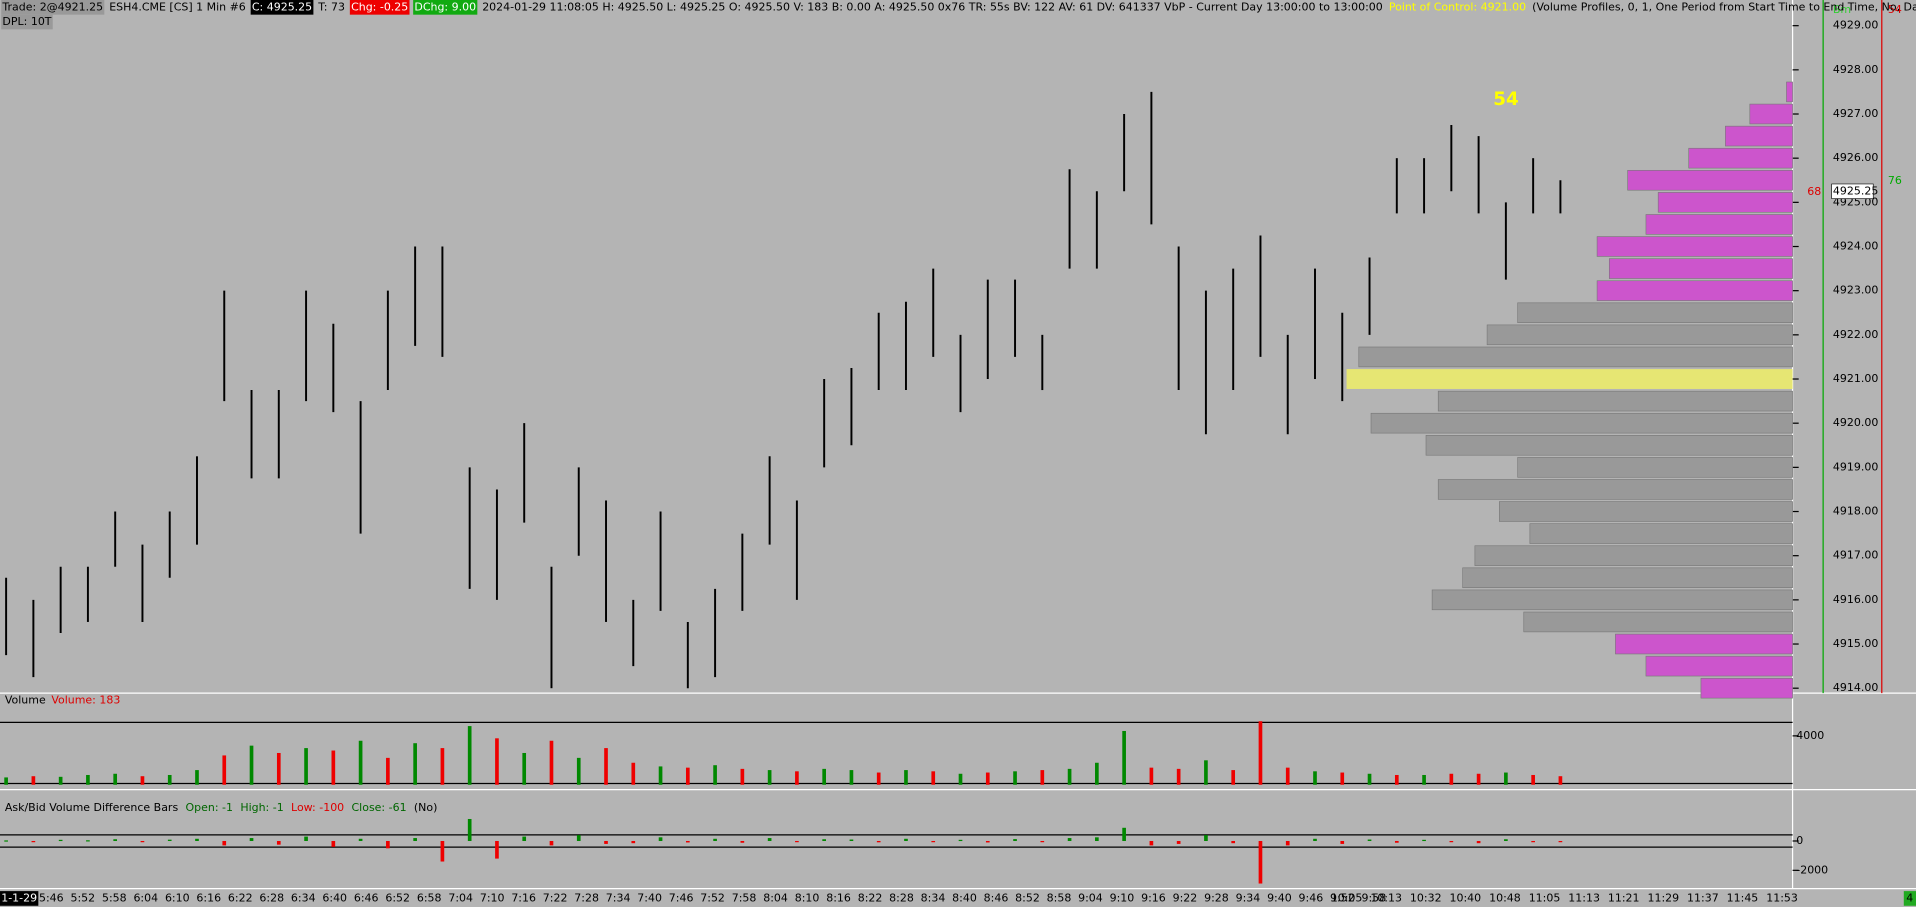 The height and width of the screenshot is (907, 1916). Describe the element at coordinates (1812, 869) in the screenshot. I see `y-tick-label: -2000` at that location.